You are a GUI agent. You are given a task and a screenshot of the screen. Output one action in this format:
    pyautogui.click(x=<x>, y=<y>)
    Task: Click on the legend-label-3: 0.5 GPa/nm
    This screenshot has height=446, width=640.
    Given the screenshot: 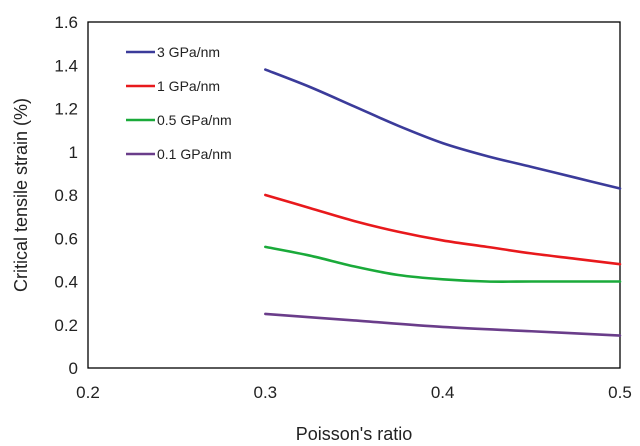 What is the action you would take?
    pyautogui.click(x=194, y=120)
    